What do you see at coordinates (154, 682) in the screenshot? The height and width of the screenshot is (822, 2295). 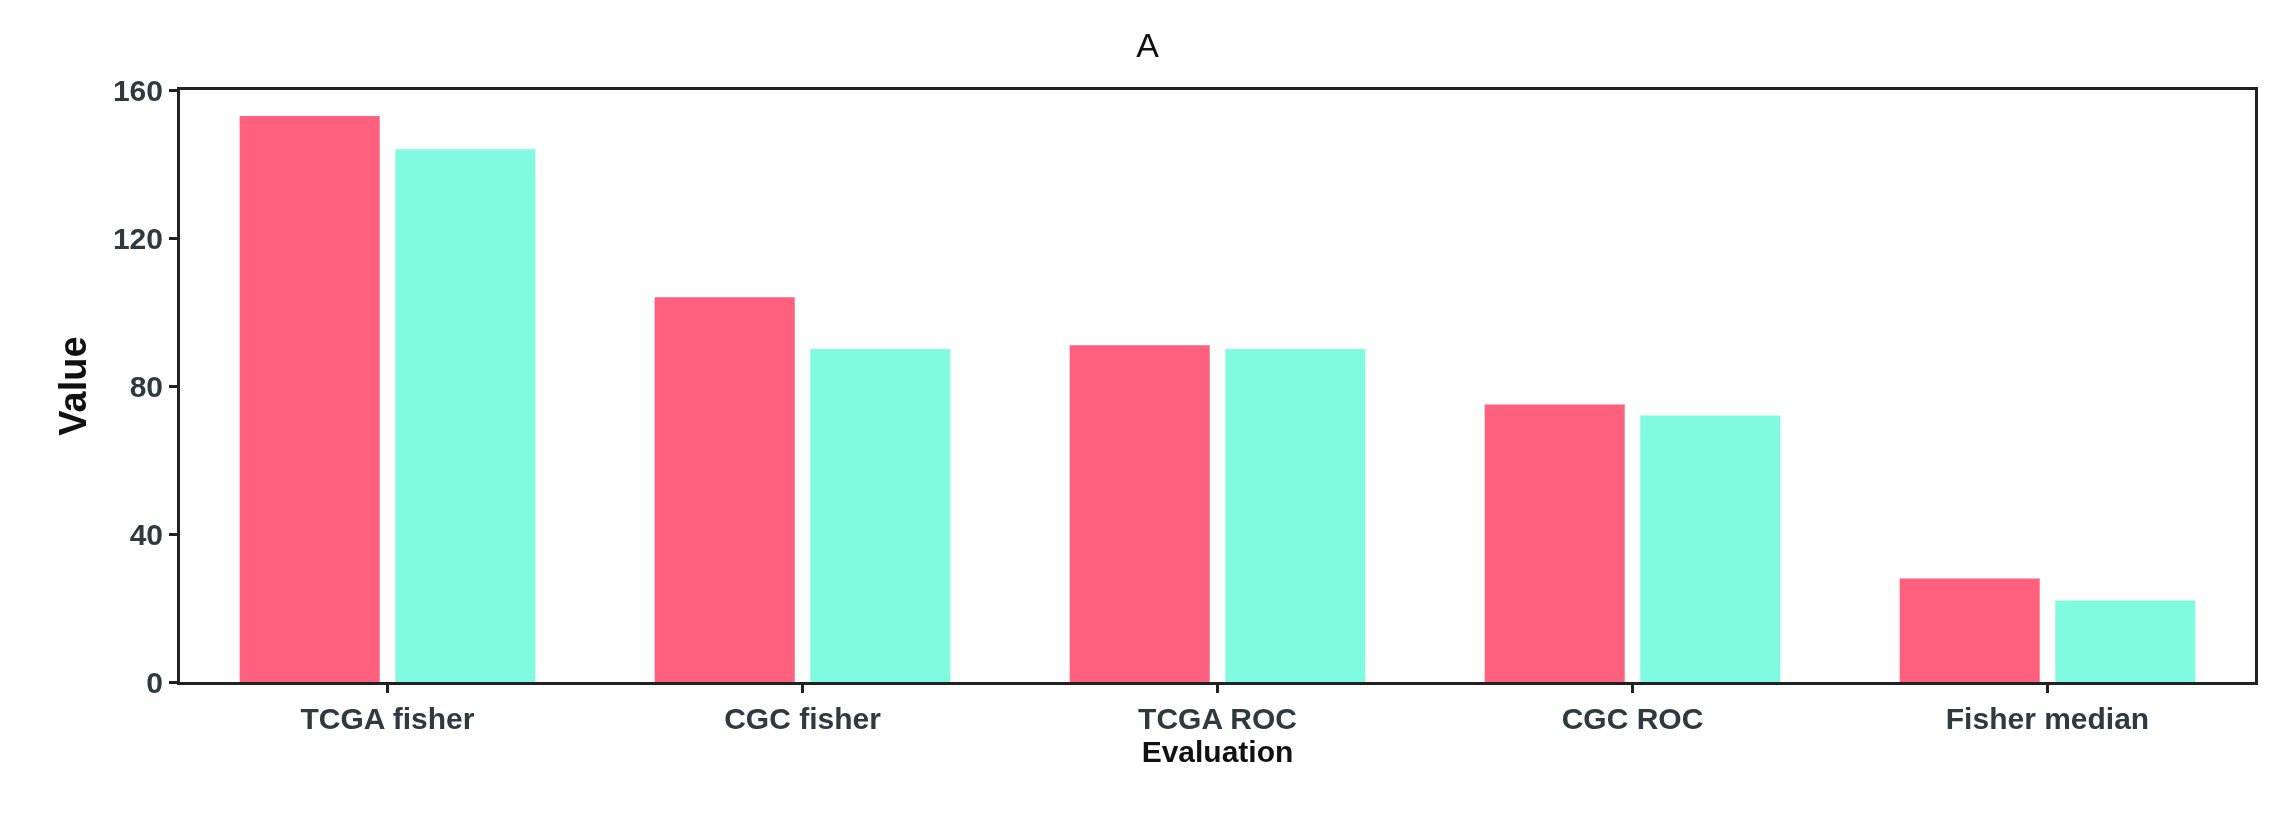 I see `y-tick-label: 0` at bounding box center [154, 682].